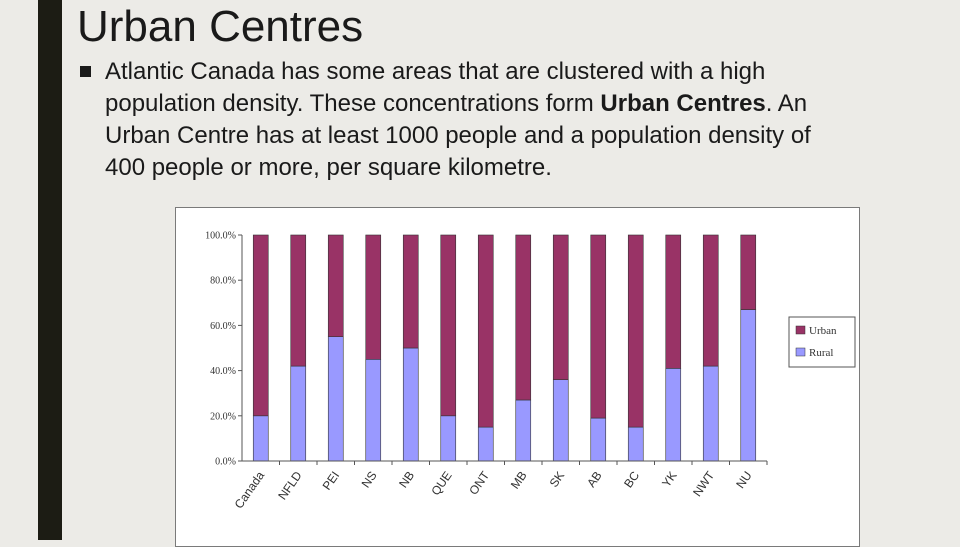 The height and width of the screenshot is (547, 960). What do you see at coordinates (369, 480) in the screenshot?
I see `x-tick-label: NS` at bounding box center [369, 480].